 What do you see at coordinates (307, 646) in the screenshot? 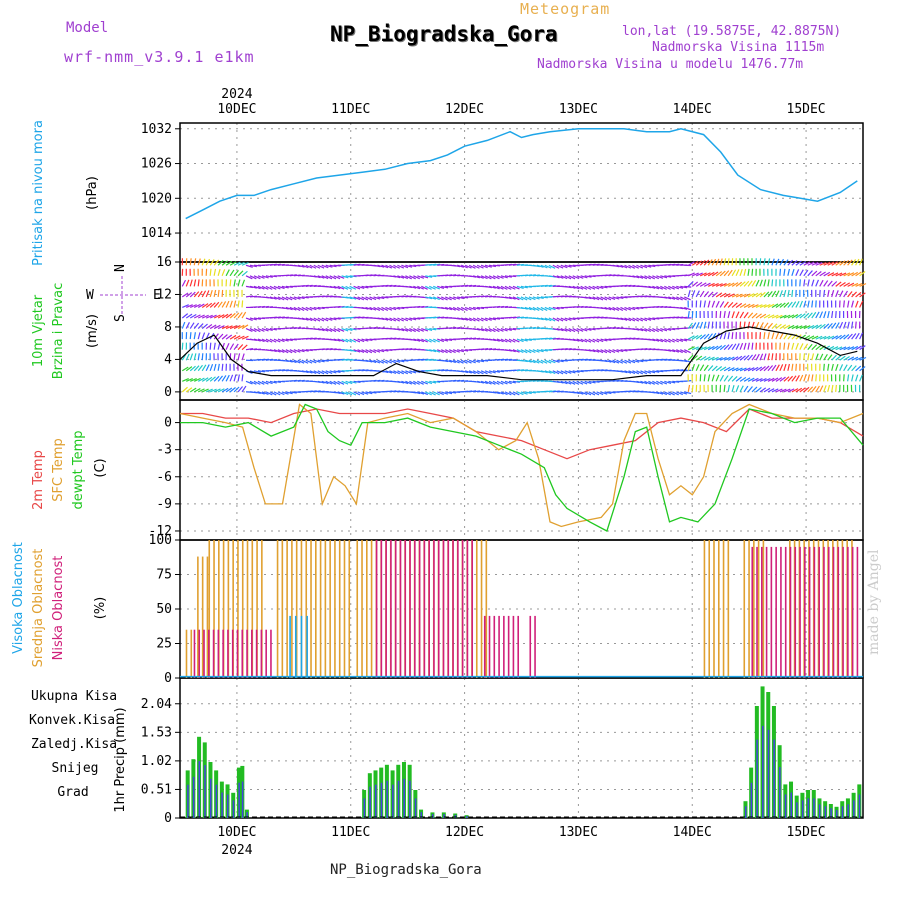
I see `high-cloud-bar` at bounding box center [307, 646].